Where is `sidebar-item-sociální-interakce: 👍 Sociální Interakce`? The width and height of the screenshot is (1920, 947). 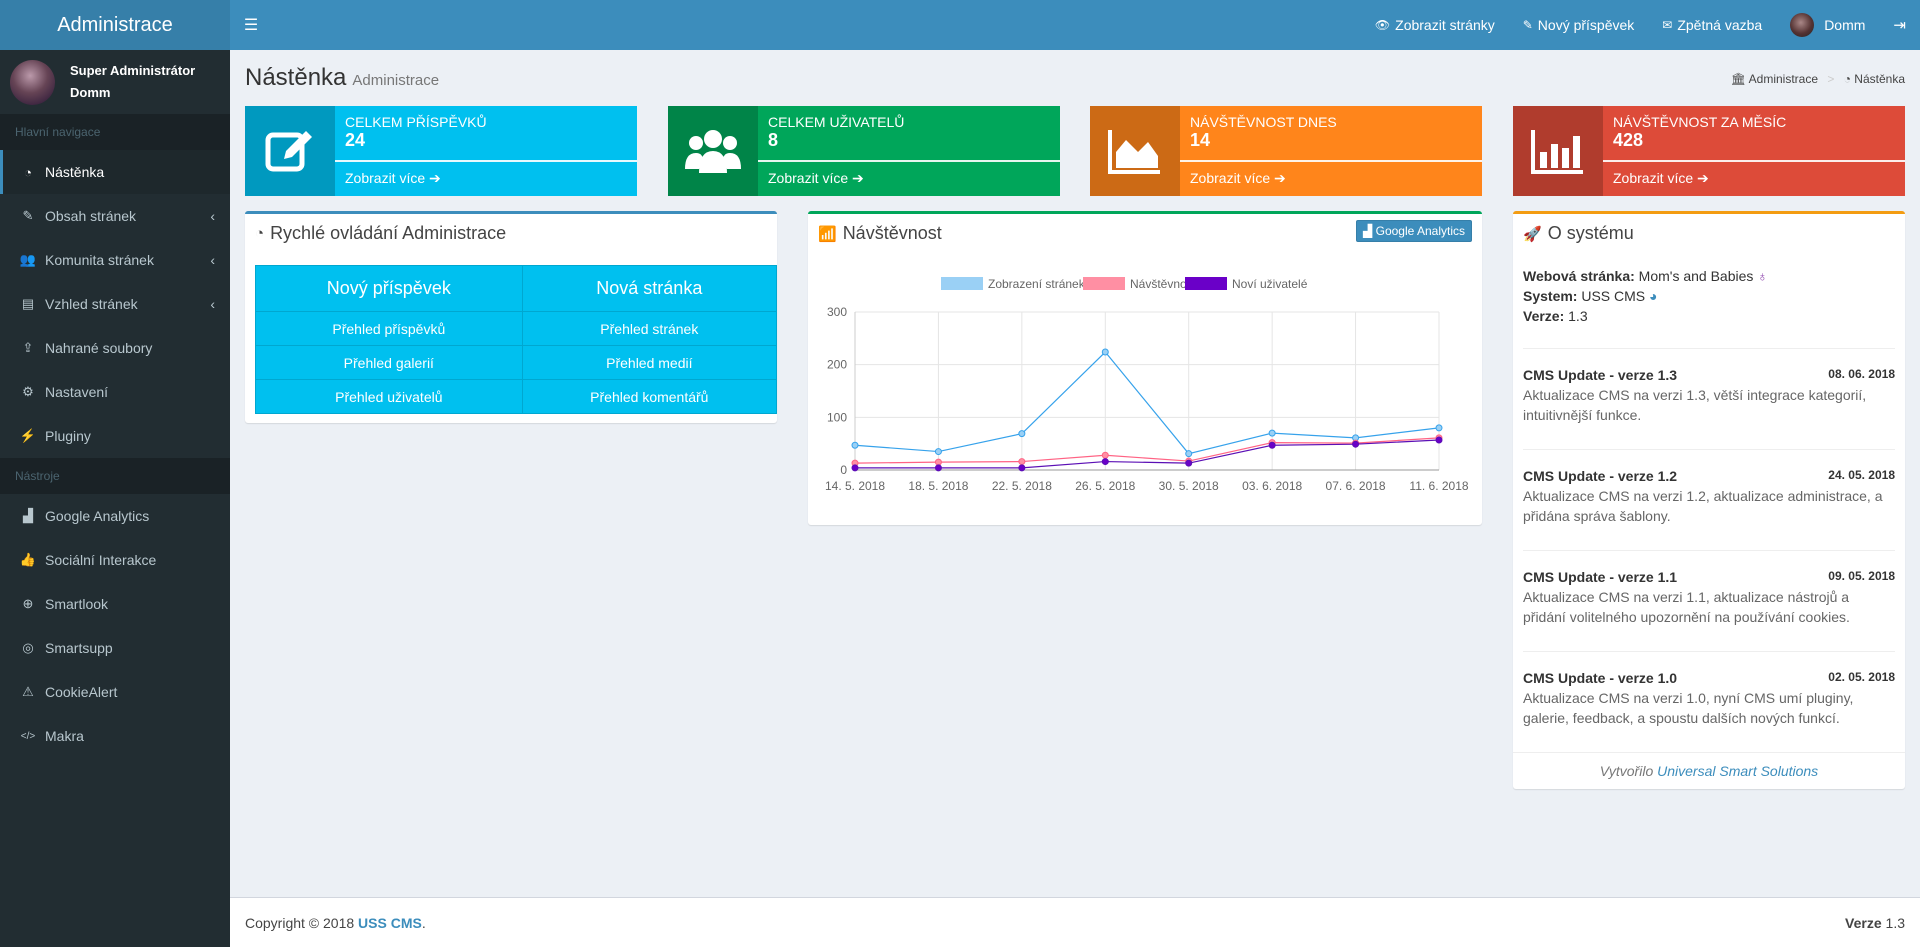
sidebar-item-sociální-interakce: 👍 Sociální Interakce is located at coordinates (115, 560).